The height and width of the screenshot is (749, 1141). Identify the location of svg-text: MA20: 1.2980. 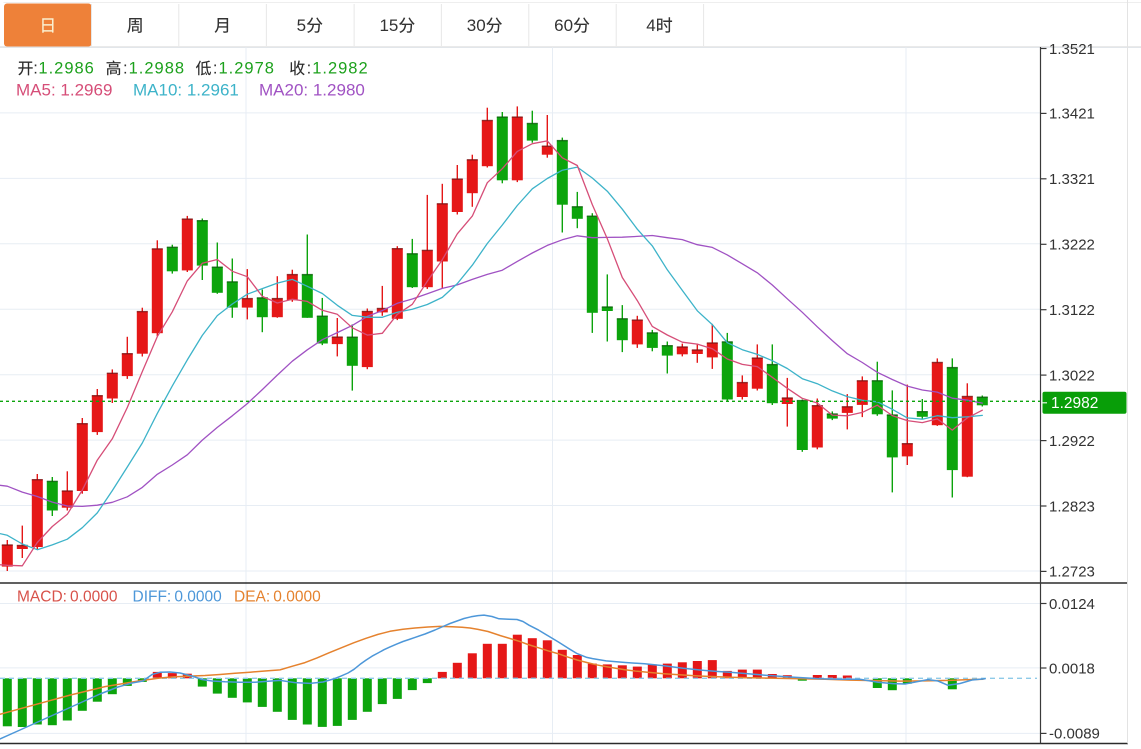
(312, 90).